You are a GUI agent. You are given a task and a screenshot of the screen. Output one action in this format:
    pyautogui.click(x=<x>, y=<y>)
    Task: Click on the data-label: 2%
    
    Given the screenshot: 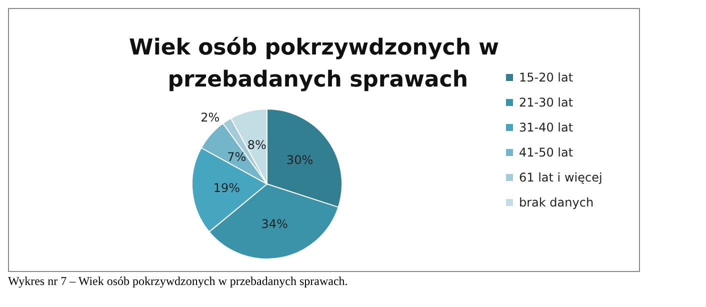 What is the action you would take?
    pyautogui.click(x=210, y=117)
    